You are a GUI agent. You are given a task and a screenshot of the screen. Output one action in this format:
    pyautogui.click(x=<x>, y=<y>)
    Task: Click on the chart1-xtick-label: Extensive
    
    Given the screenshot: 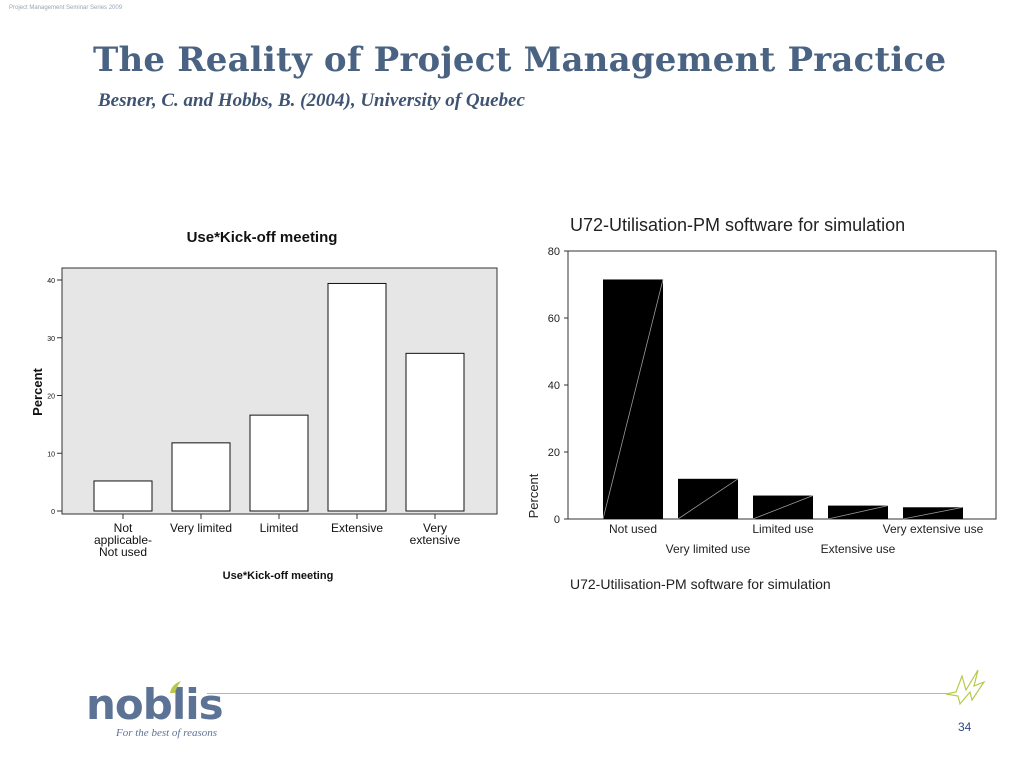 What is the action you would take?
    pyautogui.click(x=357, y=528)
    